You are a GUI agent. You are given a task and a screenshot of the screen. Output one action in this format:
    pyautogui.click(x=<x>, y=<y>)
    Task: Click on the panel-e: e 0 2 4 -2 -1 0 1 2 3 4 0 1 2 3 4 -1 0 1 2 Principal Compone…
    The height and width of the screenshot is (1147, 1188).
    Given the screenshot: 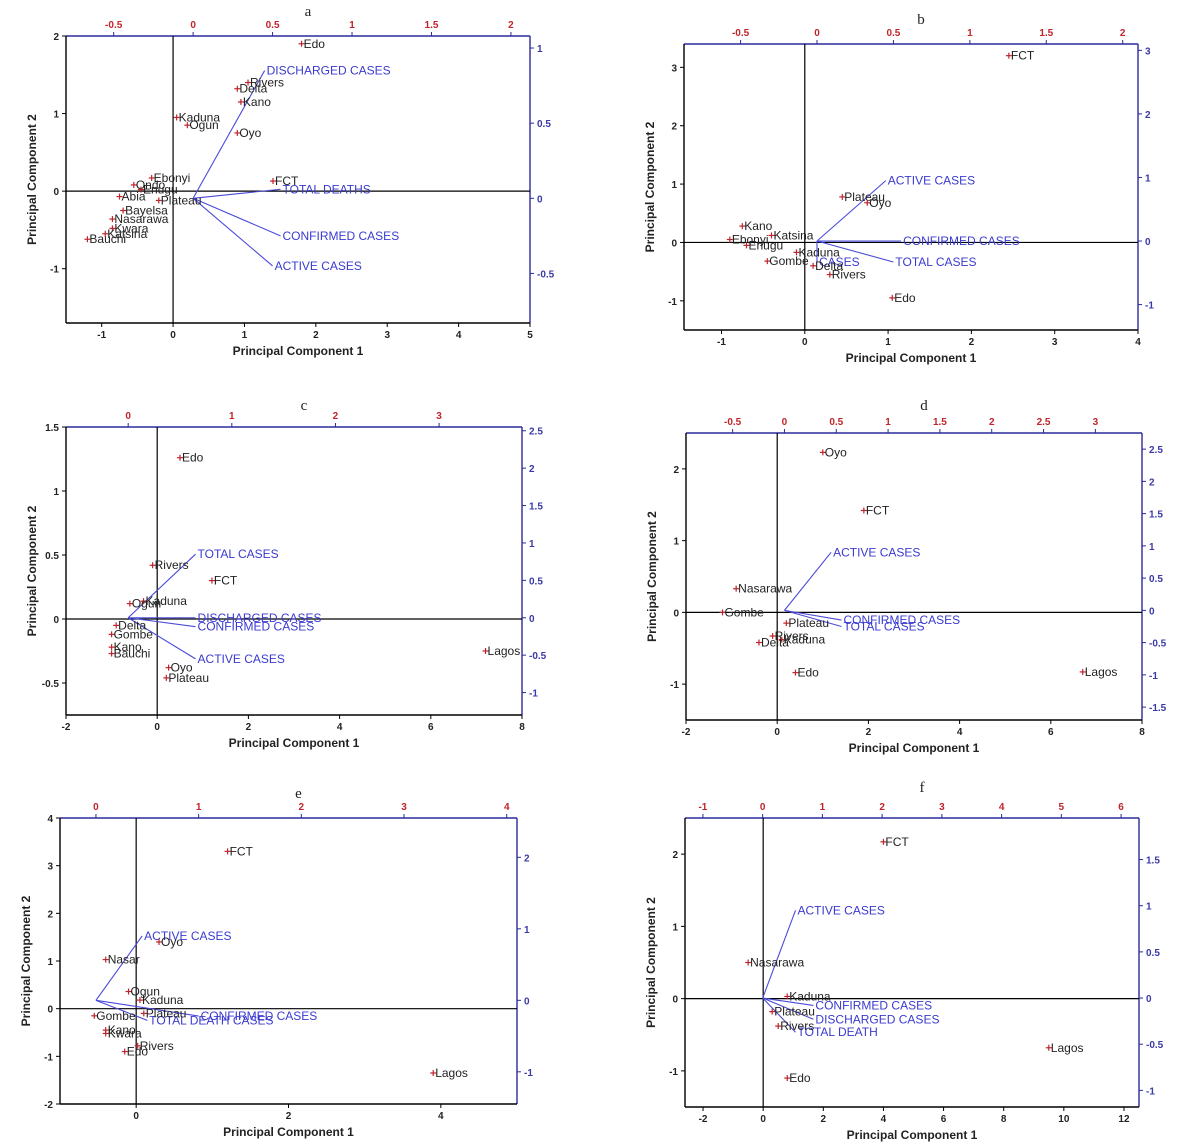 What is the action you would take?
    pyautogui.click(x=276, y=962)
    